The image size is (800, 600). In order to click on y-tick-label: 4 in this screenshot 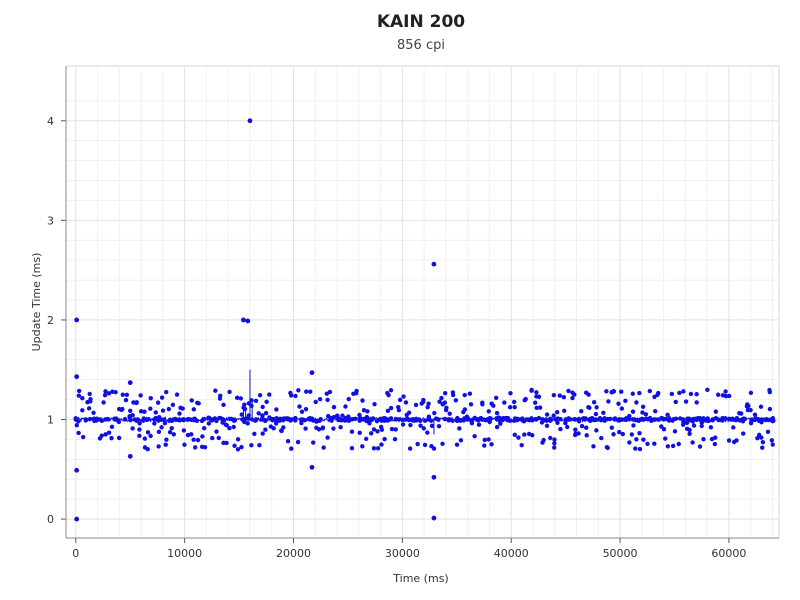, I will do `click(50, 121)`.